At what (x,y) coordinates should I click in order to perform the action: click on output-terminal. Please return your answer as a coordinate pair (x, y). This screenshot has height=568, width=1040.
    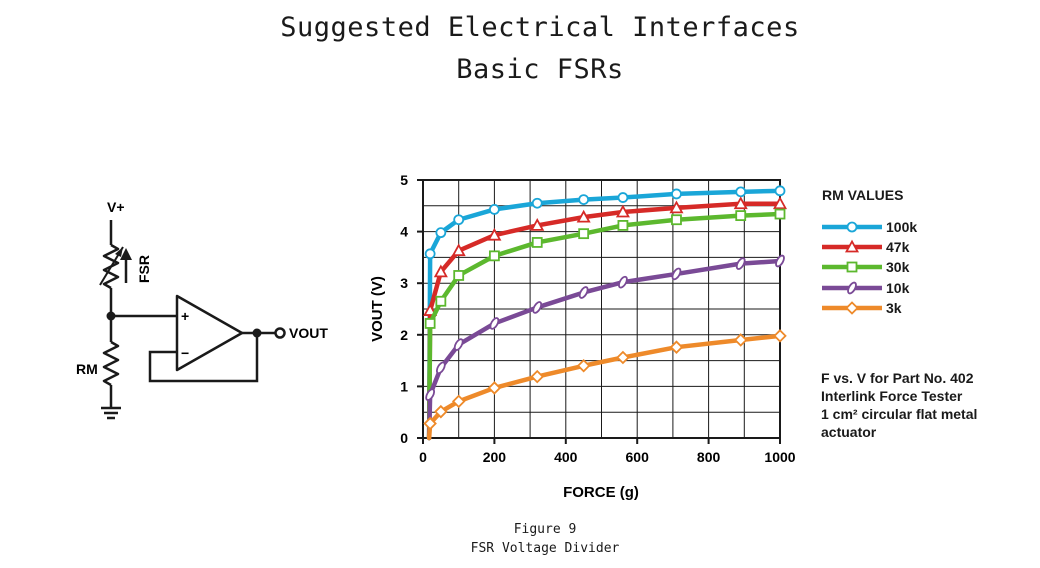
    Looking at the image, I should click on (280, 333).